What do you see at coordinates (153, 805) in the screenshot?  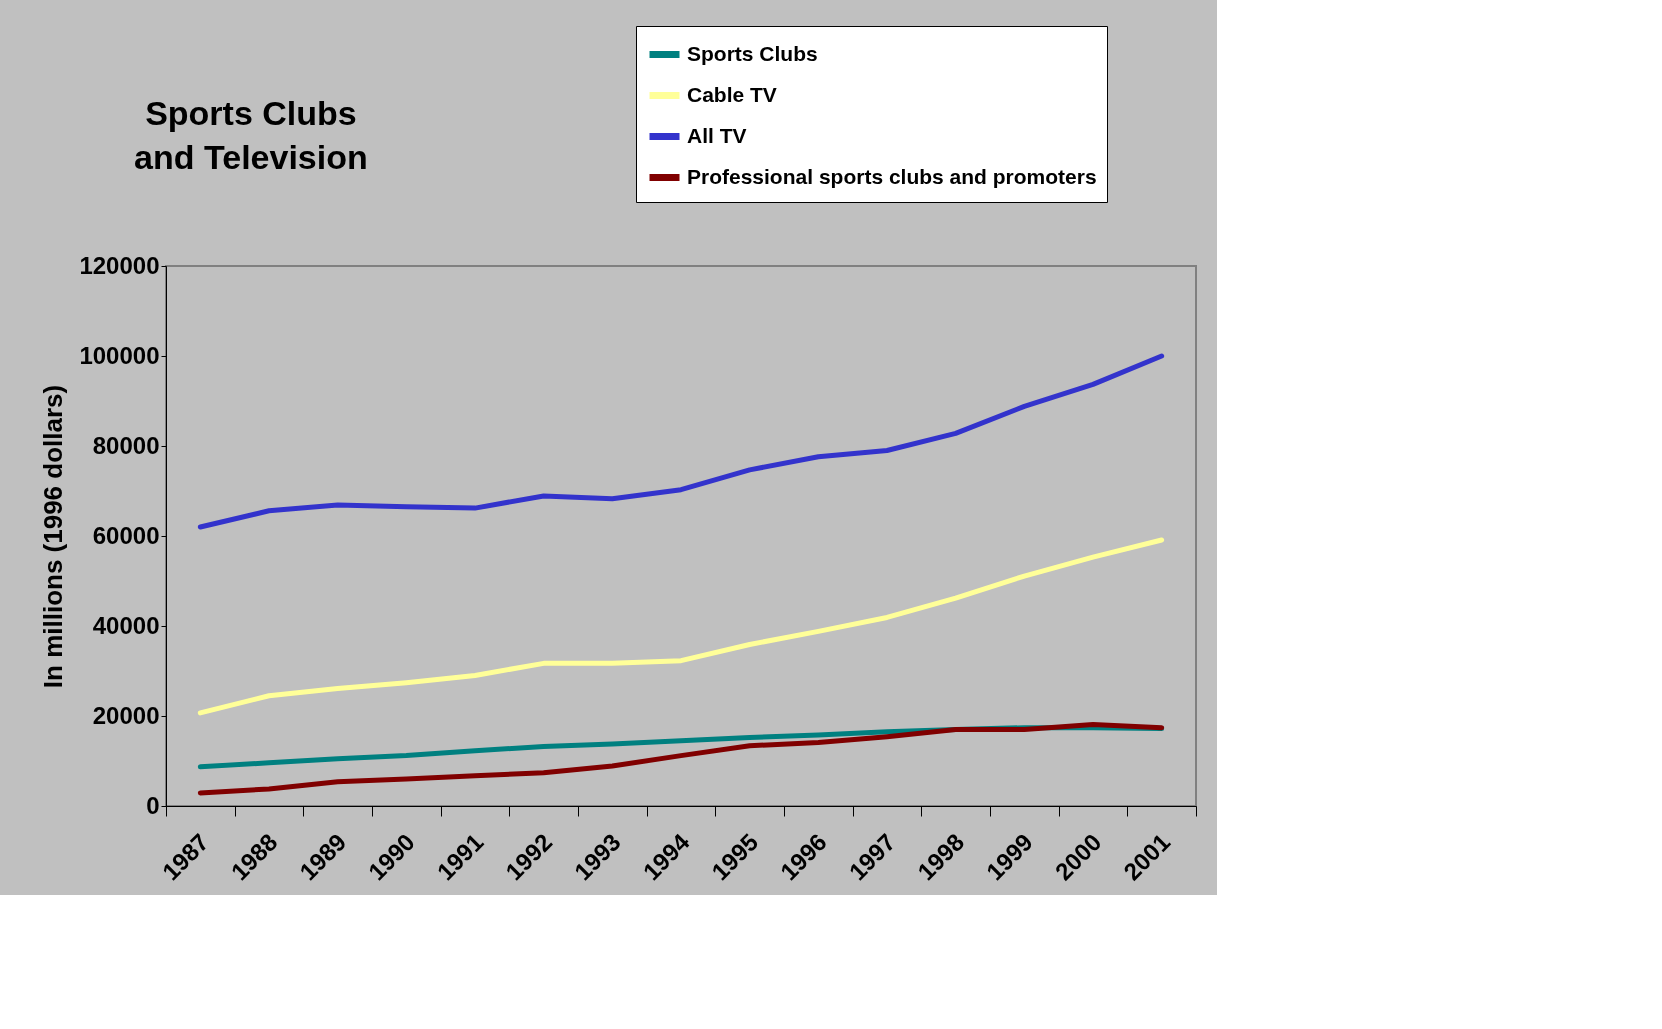 I see `y-tick-label: 0` at bounding box center [153, 805].